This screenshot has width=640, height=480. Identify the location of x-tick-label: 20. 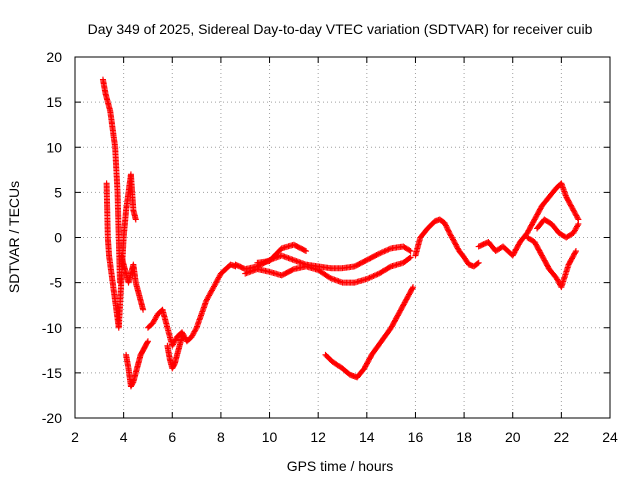
(513, 437).